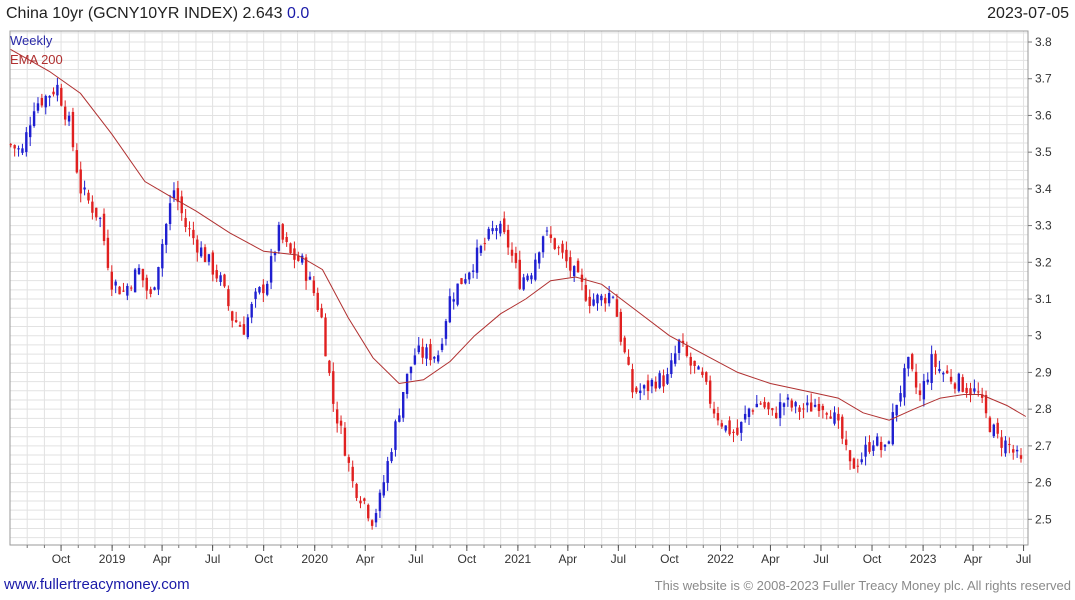 The width and height of the screenshot is (1075, 600). What do you see at coordinates (1043, 79) in the screenshot?
I see `y-tick-label: 3.7` at bounding box center [1043, 79].